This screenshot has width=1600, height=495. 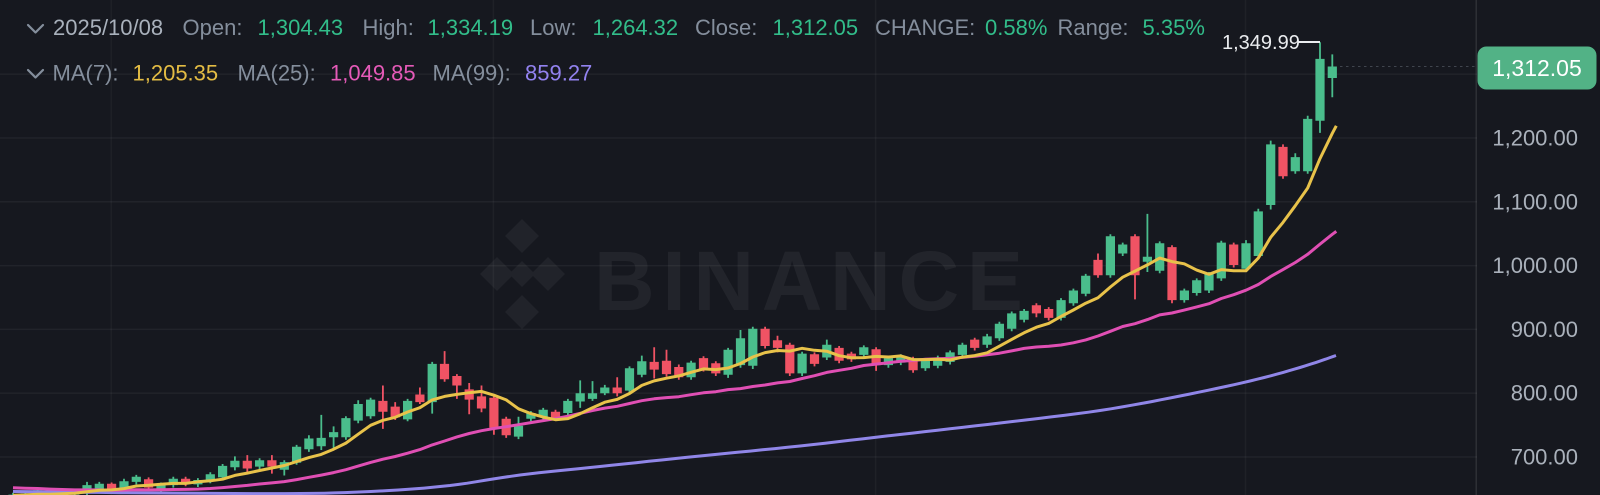 I want to click on svg-text: High:, so click(x=388, y=27).